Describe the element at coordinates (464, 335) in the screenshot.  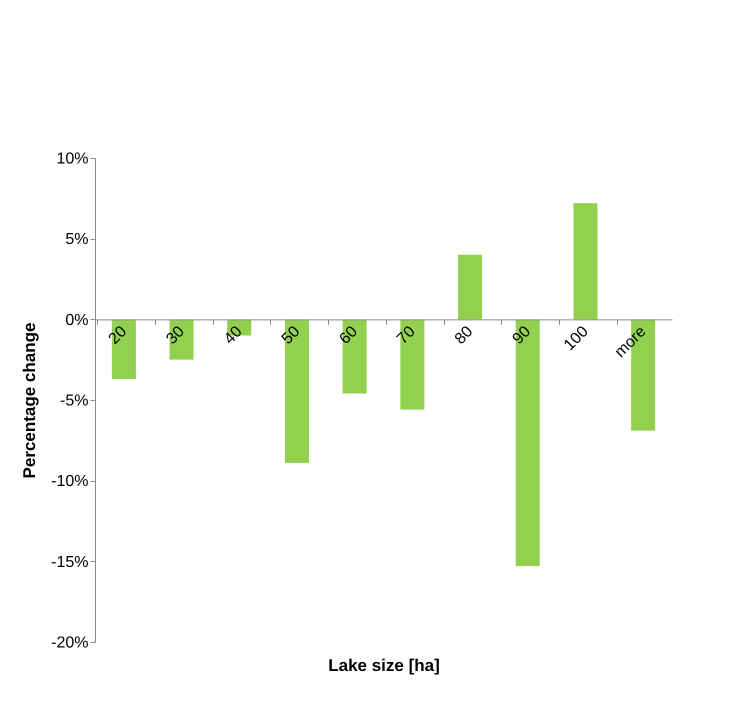
I see `x-tick-label: 80` at that location.